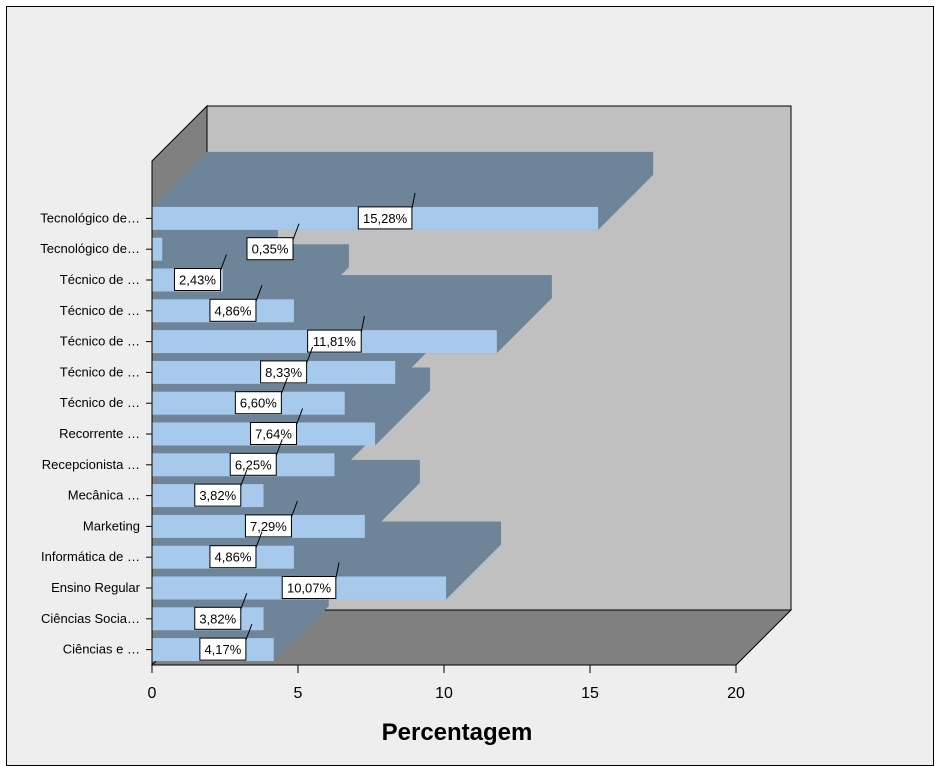 The image size is (936, 766). Describe the element at coordinates (298, 693) in the screenshot. I see `x-tick-label: 5` at that location.